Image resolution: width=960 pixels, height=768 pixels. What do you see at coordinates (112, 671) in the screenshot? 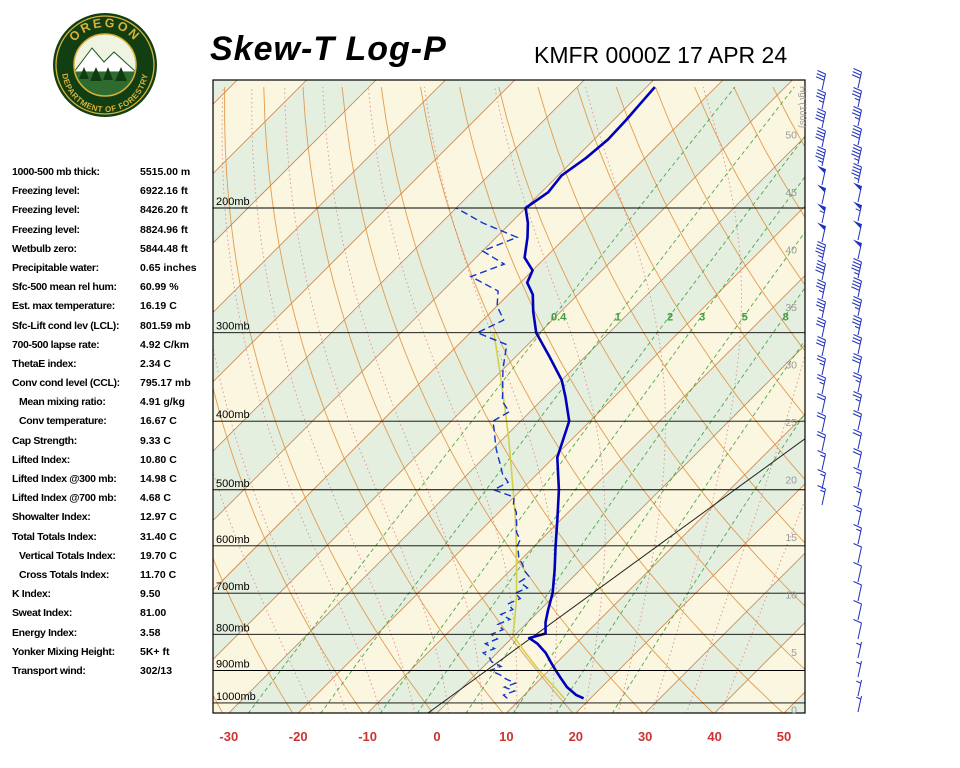
I see `stat-row: Transport wind: 302/13` at bounding box center [112, 671].